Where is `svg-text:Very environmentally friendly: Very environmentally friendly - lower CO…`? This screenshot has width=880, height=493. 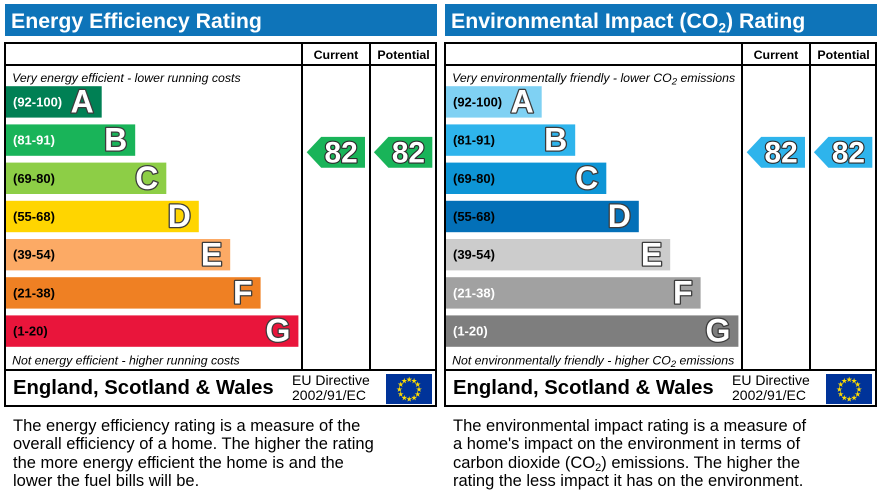
svg-text:Very environmentally friendly: Very environmentally friendly - lower CO… is located at coordinates (593, 79).